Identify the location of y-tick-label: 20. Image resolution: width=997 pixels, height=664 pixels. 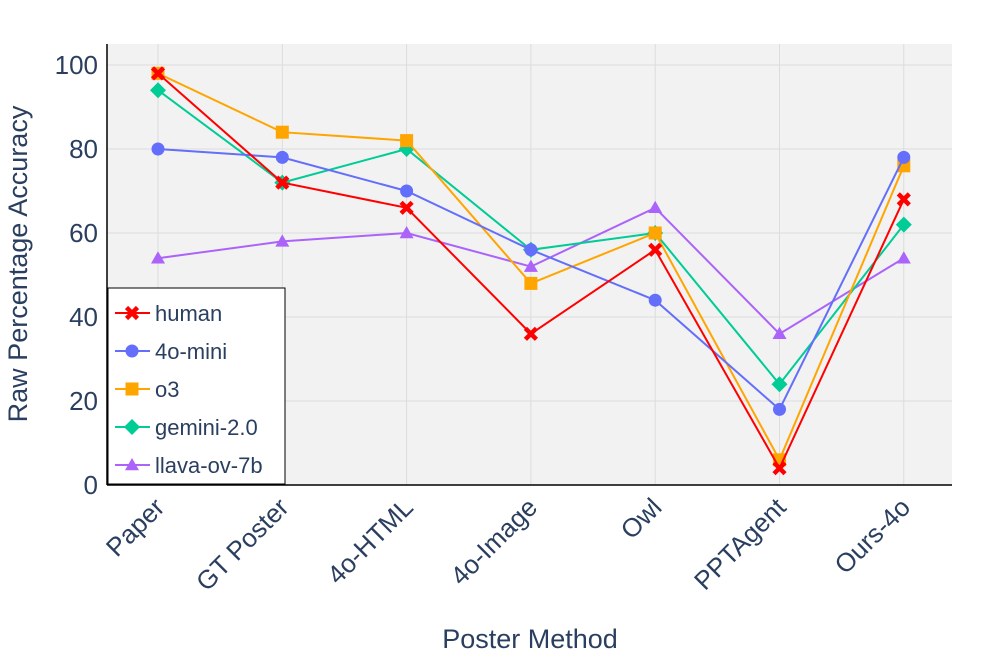
(83, 401).